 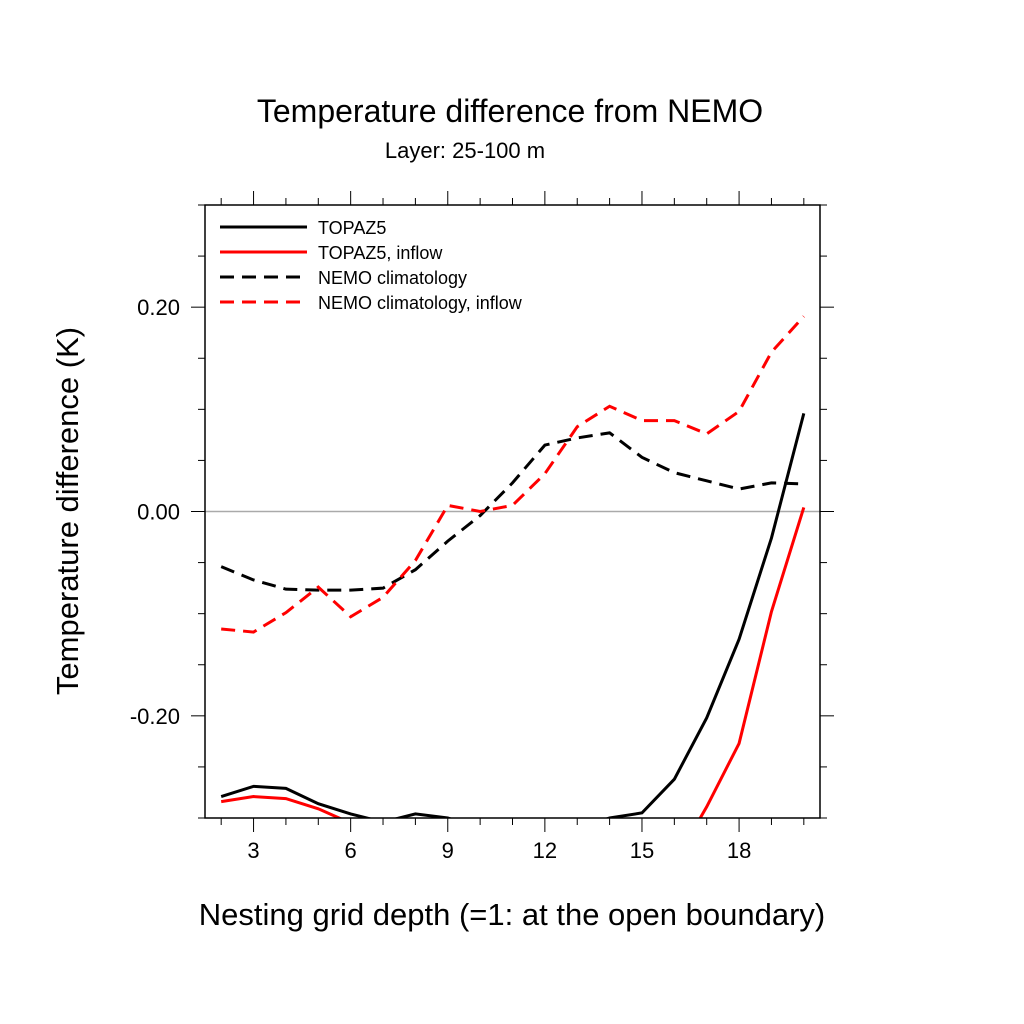 What do you see at coordinates (392, 278) in the screenshot?
I see `legend-label: NEMO climatology` at bounding box center [392, 278].